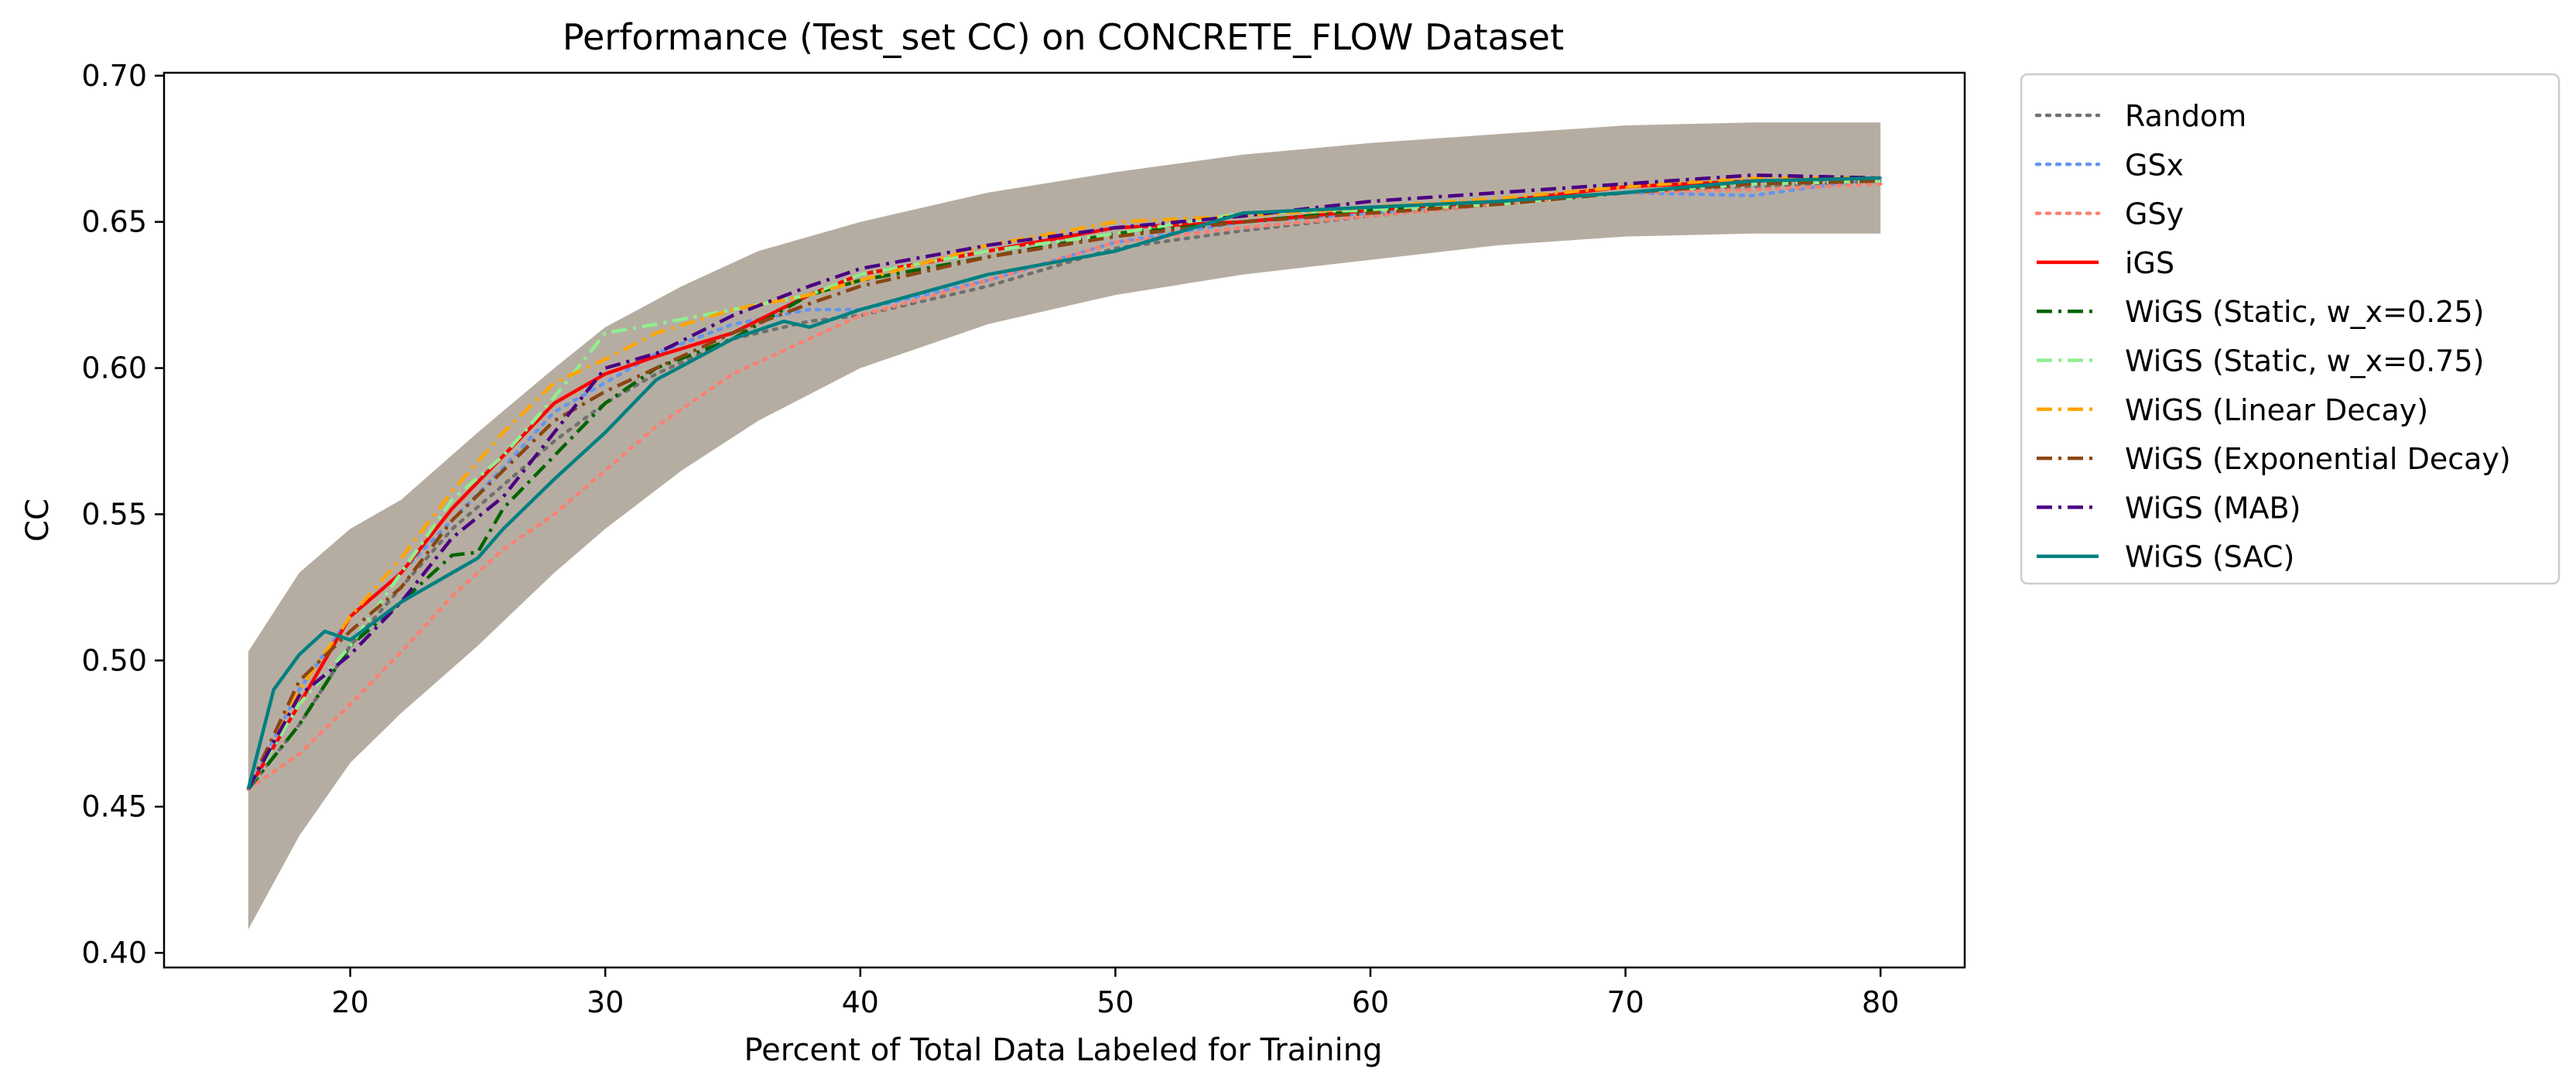 This screenshot has height=1089, width=2576. I want to click on y-tick-label: 0.40, so click(114, 953).